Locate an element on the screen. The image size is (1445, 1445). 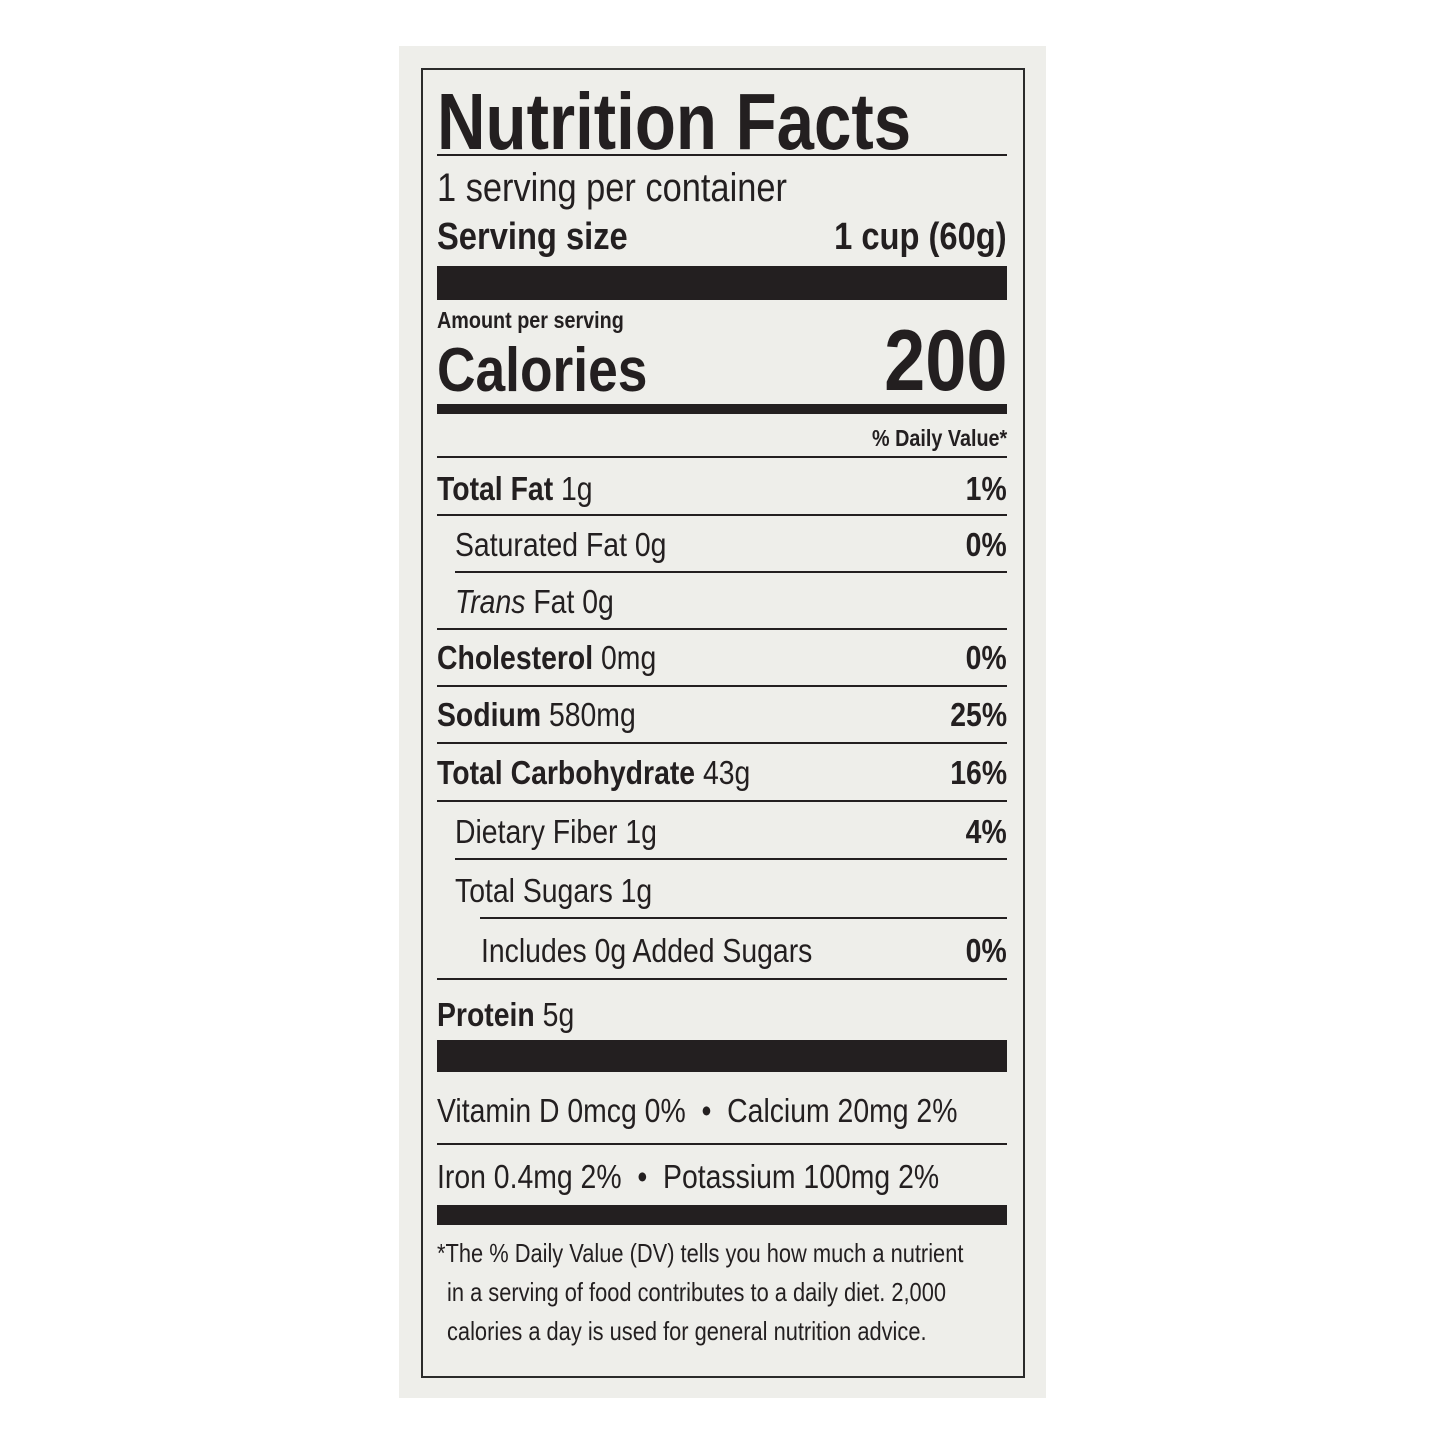
nutrient-sodium: Sodium 580mg is located at coordinates (536, 714).